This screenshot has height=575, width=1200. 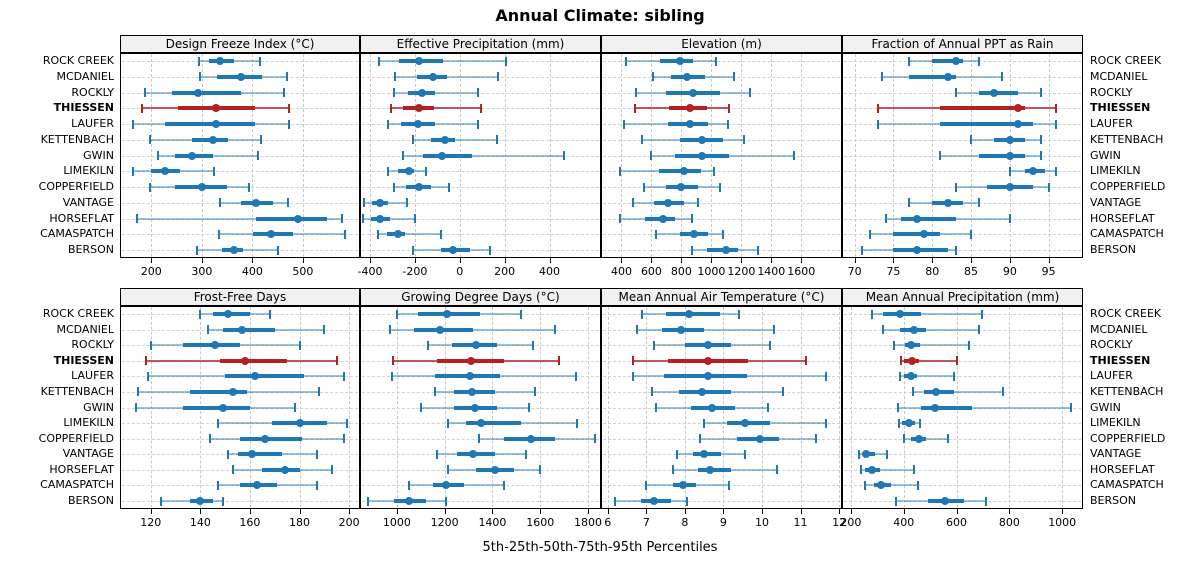 What do you see at coordinates (1128, 186) in the screenshot?
I see `site-label-right: COPPERFIELD` at bounding box center [1128, 186].